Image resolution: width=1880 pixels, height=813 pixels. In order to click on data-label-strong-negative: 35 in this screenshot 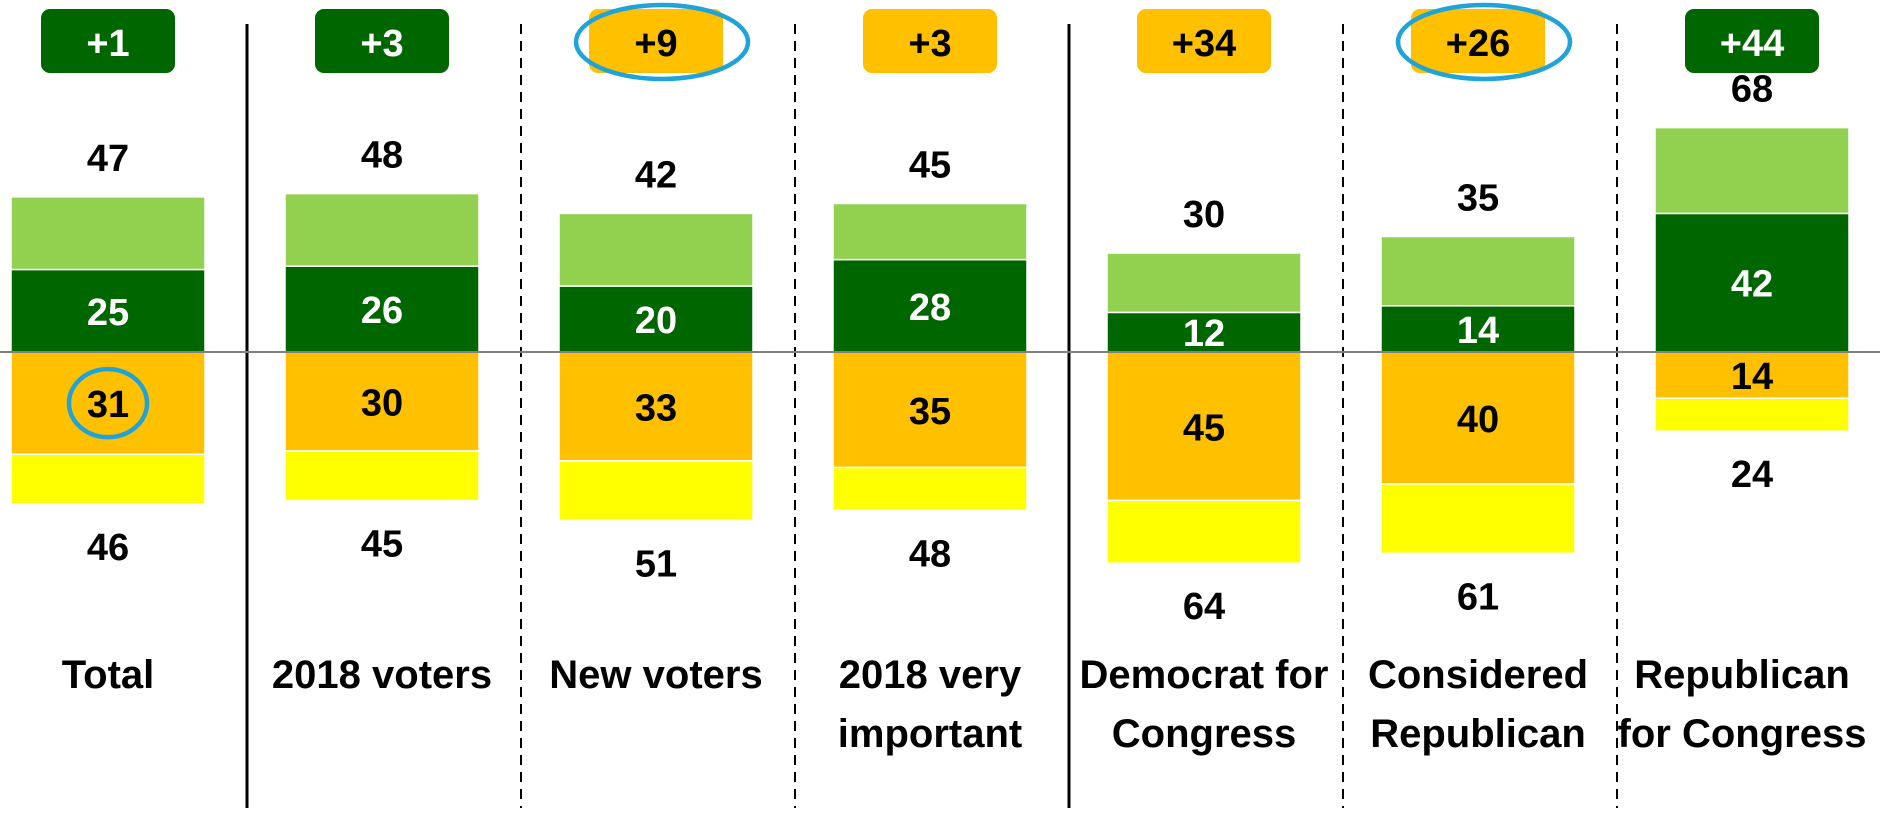, I will do `click(930, 412)`.